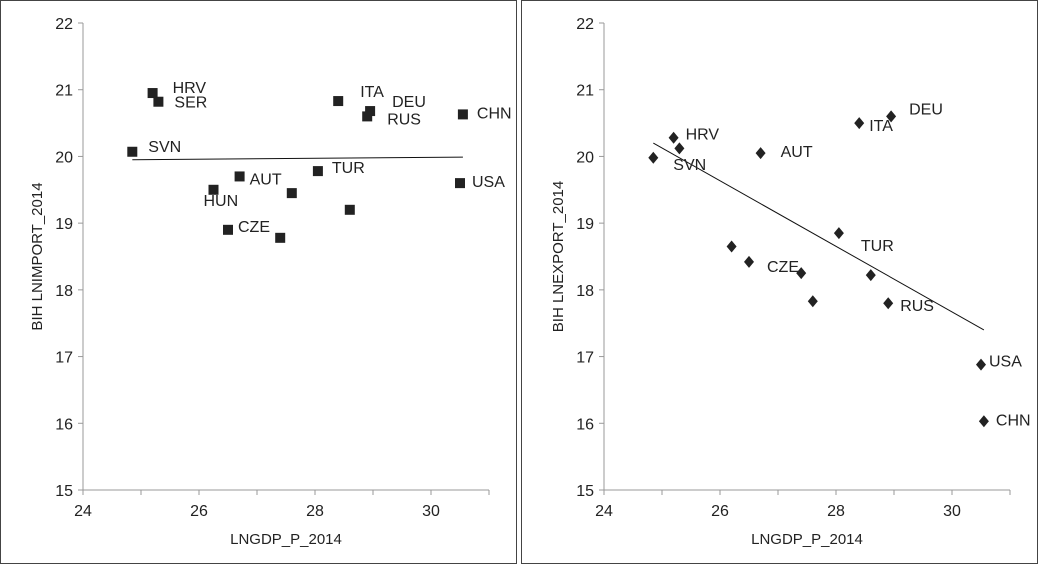  Describe the element at coordinates (221, 201) in the screenshot. I see `data-point-label: HUN` at that location.